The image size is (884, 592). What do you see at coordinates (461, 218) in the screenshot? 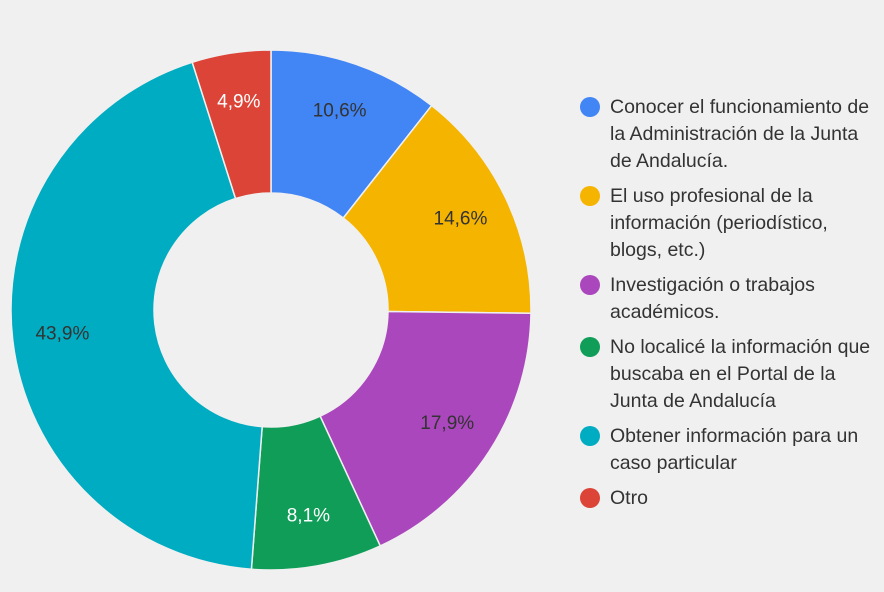
I see `slice-label: 14,6%` at bounding box center [461, 218].